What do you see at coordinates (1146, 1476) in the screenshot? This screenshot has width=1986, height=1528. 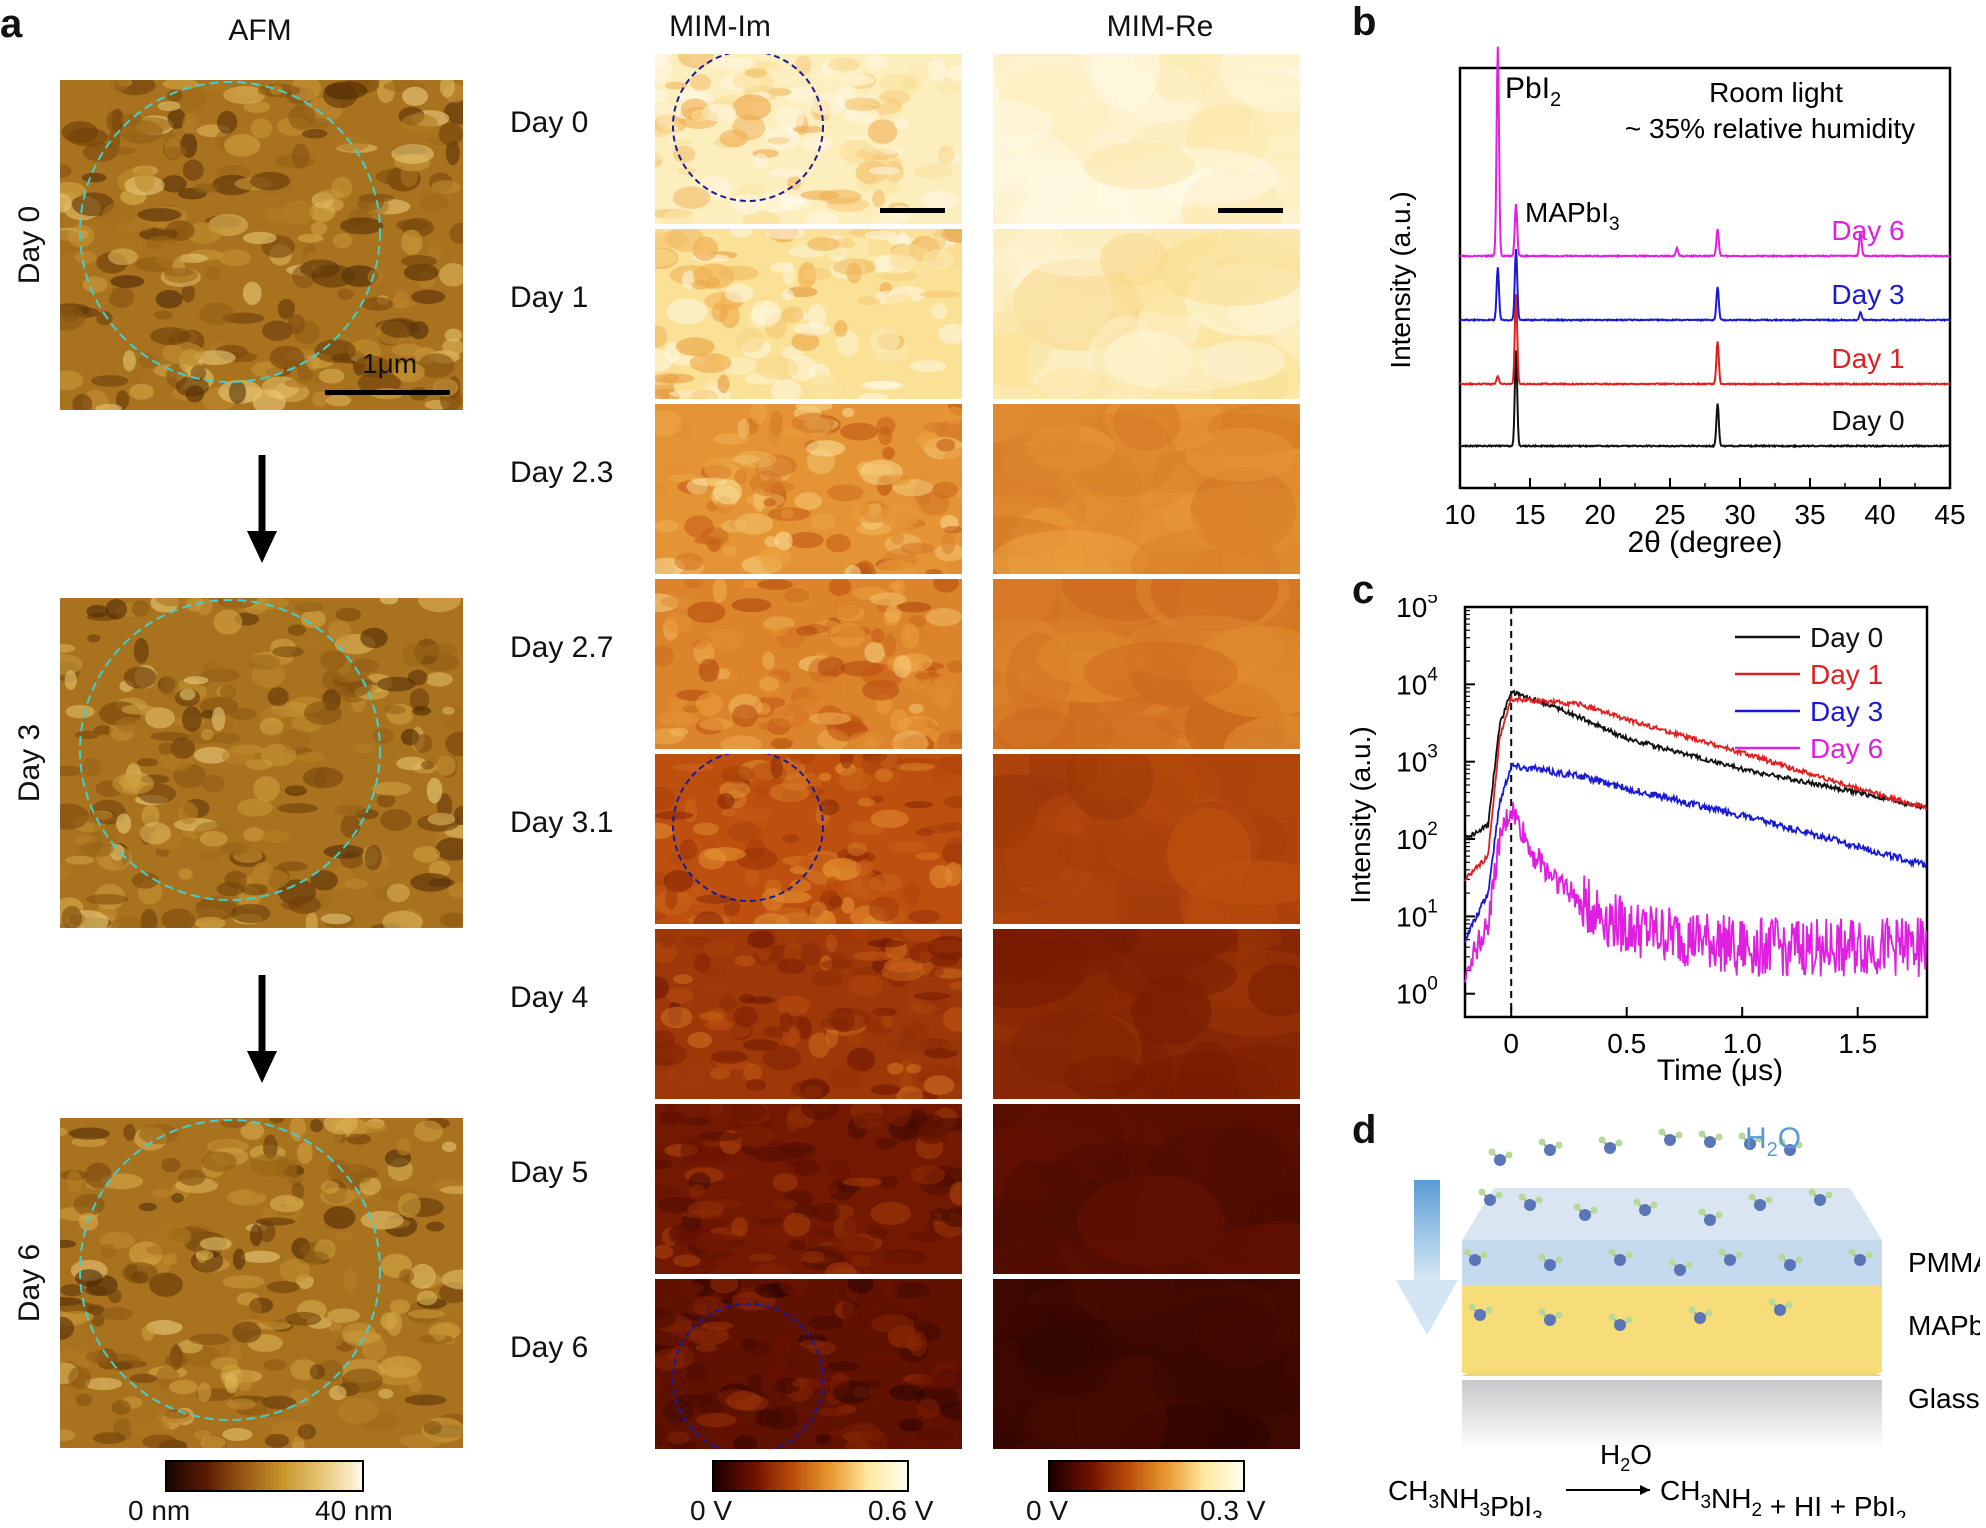 I see `mim-re-colorbar` at bounding box center [1146, 1476].